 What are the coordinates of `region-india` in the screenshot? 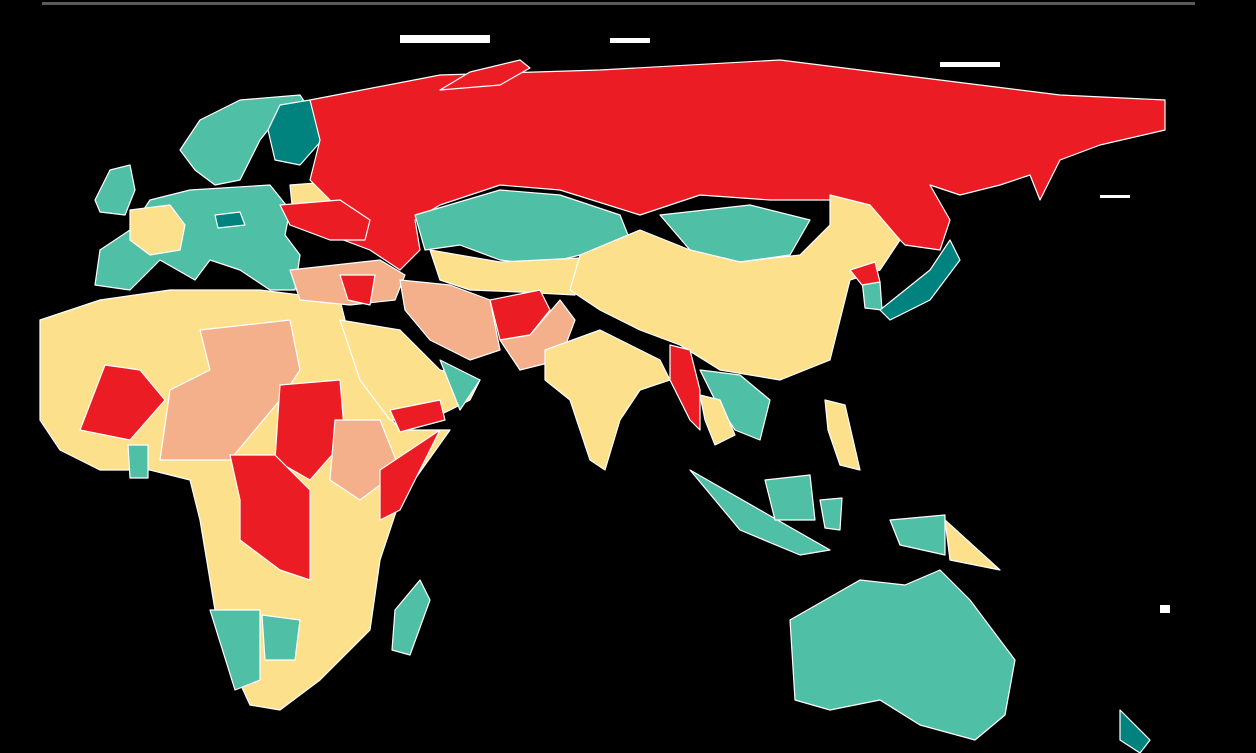 It's located at (607, 400).